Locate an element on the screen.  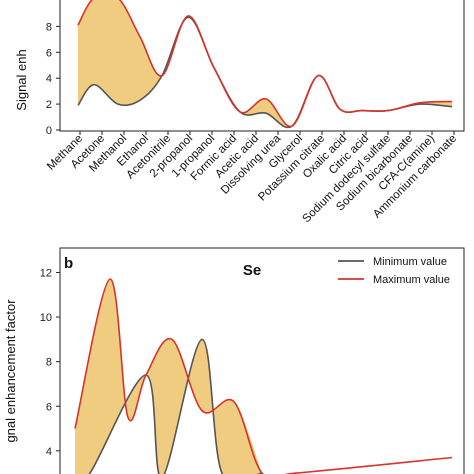
panel-b-y-ticks: 4 6 8 10 12 is located at coordinates (50, 362).